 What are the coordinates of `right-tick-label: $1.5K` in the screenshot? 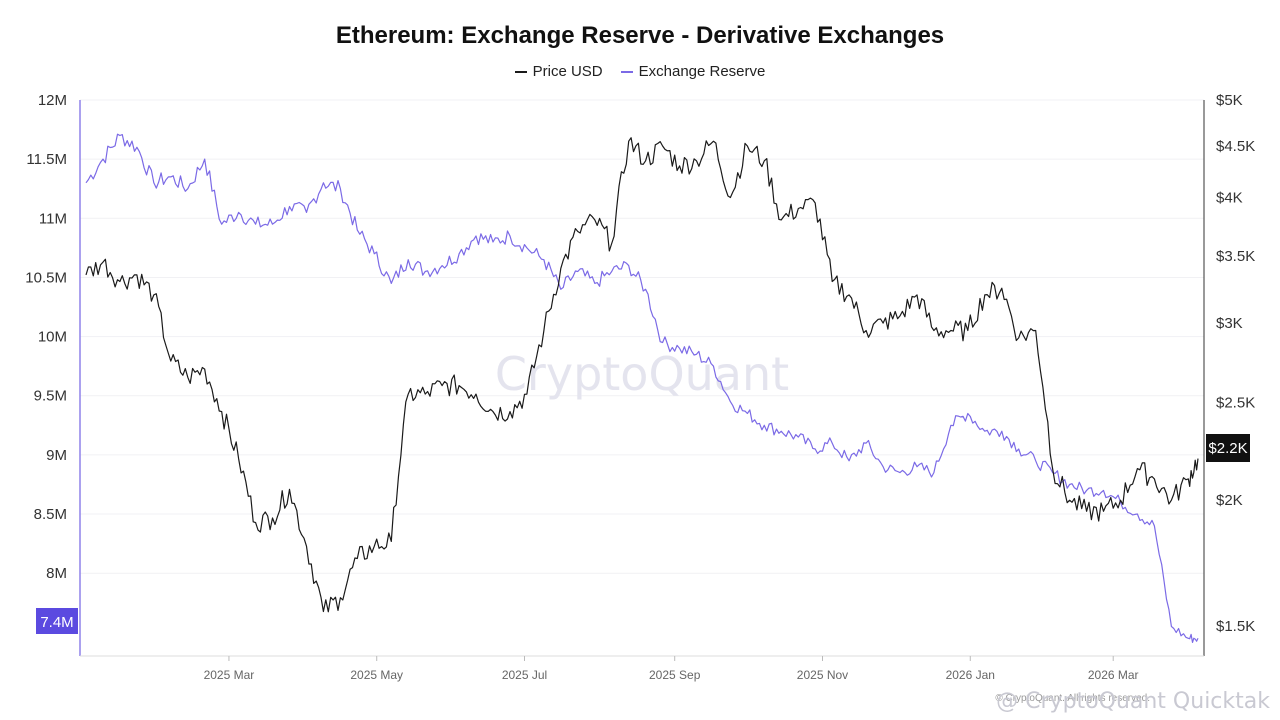 It's located at (1235, 626).